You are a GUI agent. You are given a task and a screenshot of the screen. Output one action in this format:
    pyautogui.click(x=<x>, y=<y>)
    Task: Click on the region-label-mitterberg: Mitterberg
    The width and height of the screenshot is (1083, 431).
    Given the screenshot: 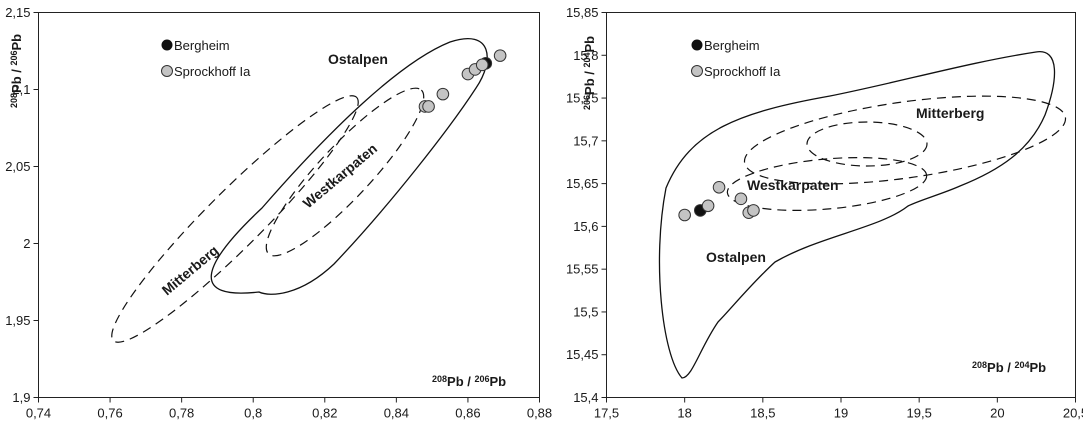 What is the action you would take?
    pyautogui.click(x=950, y=113)
    